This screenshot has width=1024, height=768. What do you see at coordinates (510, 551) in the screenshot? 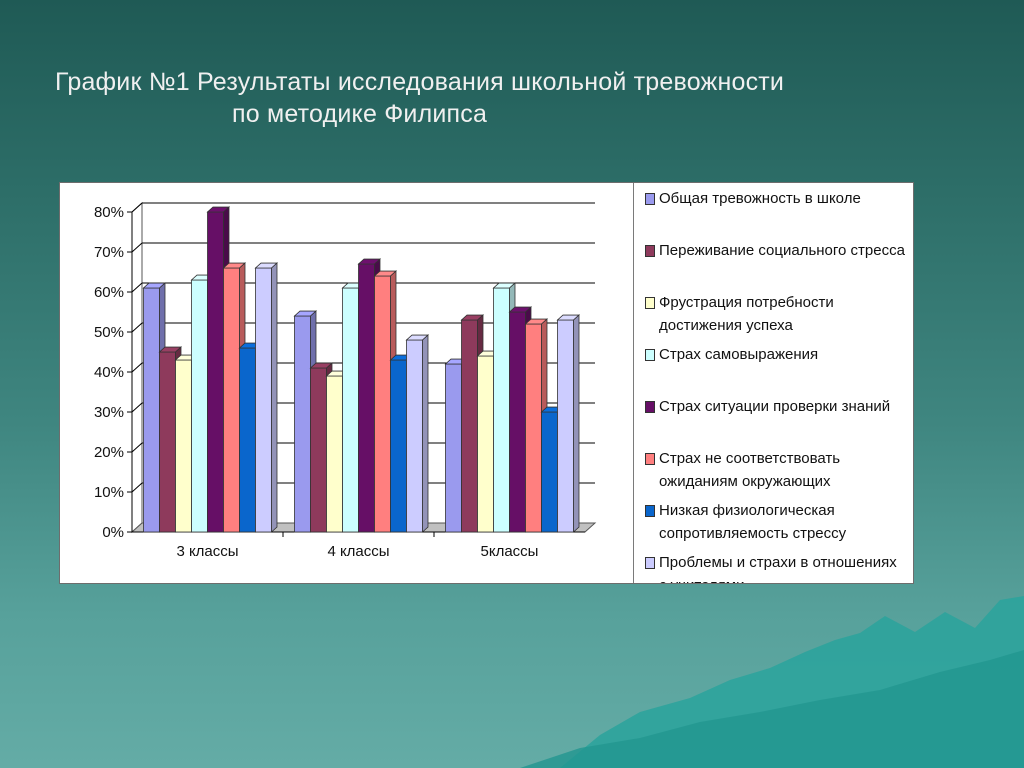
I see `x-tick-label: 5классы` at bounding box center [510, 551].